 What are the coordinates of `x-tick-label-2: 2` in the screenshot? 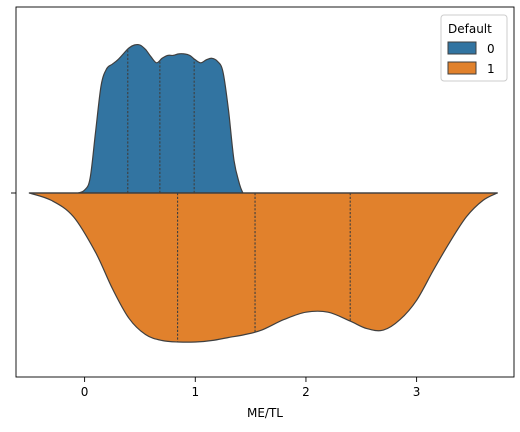 It's located at (306, 392).